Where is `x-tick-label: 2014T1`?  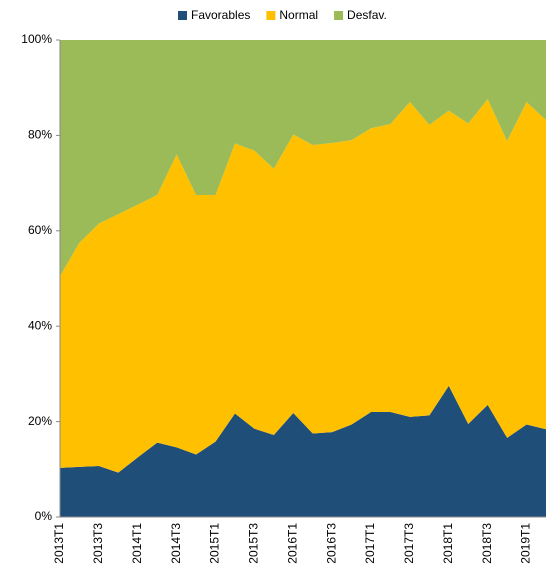 x-tick-label: 2014T1 is located at coordinates (137, 543).